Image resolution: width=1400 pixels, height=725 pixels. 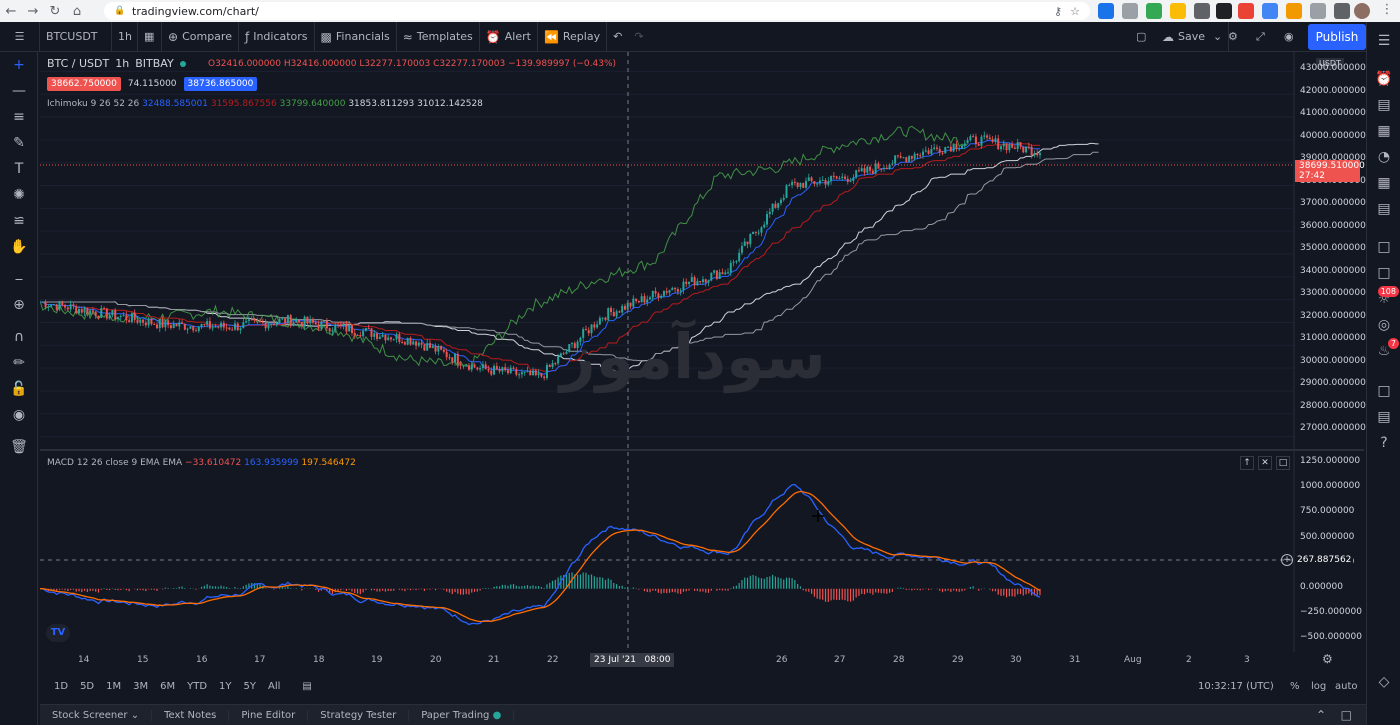 I want to click on hotlist-icon: ◔, so click(x=1384, y=157).